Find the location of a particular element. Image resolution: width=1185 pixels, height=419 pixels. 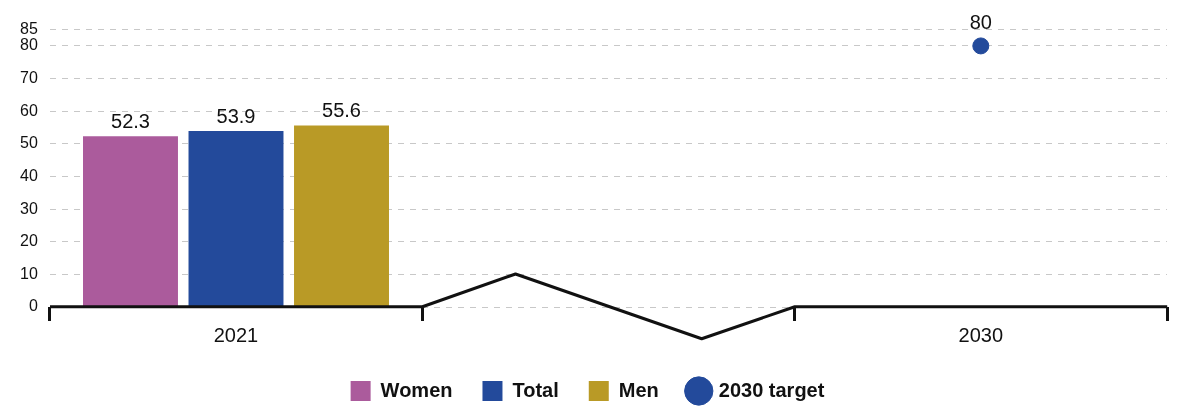

y-tick-label: 80 is located at coordinates (29, 45).